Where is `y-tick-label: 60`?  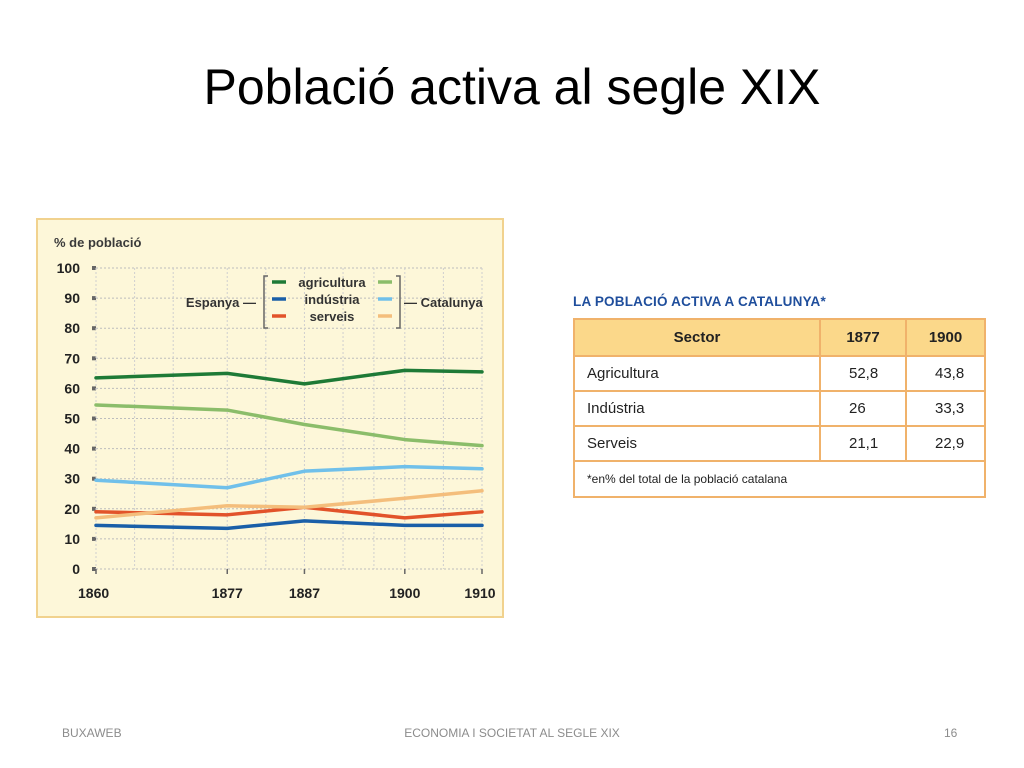
y-tick-label: 60 is located at coordinates (72, 388).